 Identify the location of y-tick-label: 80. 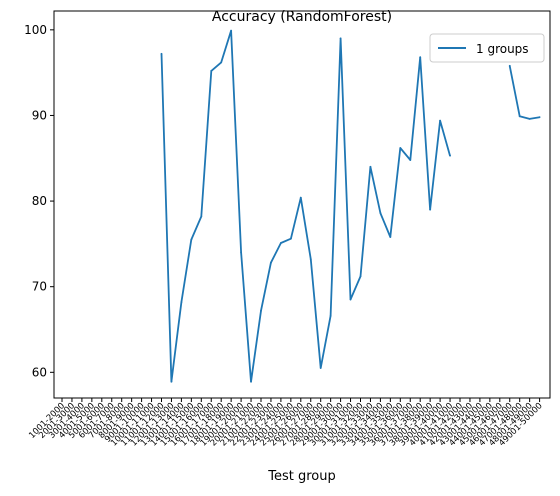
(39, 201).